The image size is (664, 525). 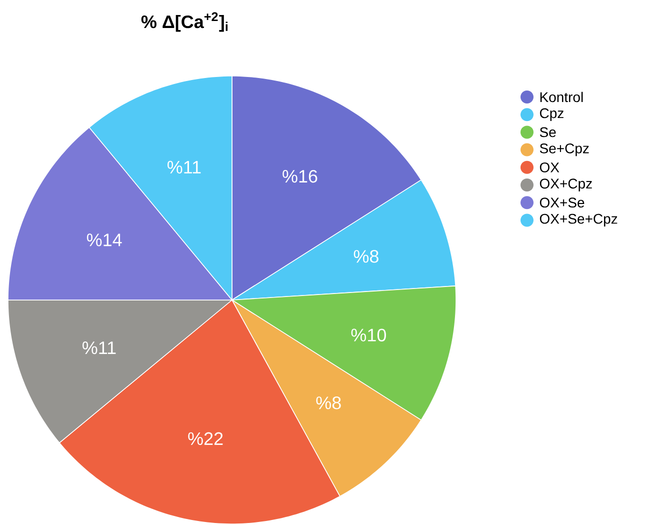 I want to click on data-label: %10, so click(x=368, y=335).